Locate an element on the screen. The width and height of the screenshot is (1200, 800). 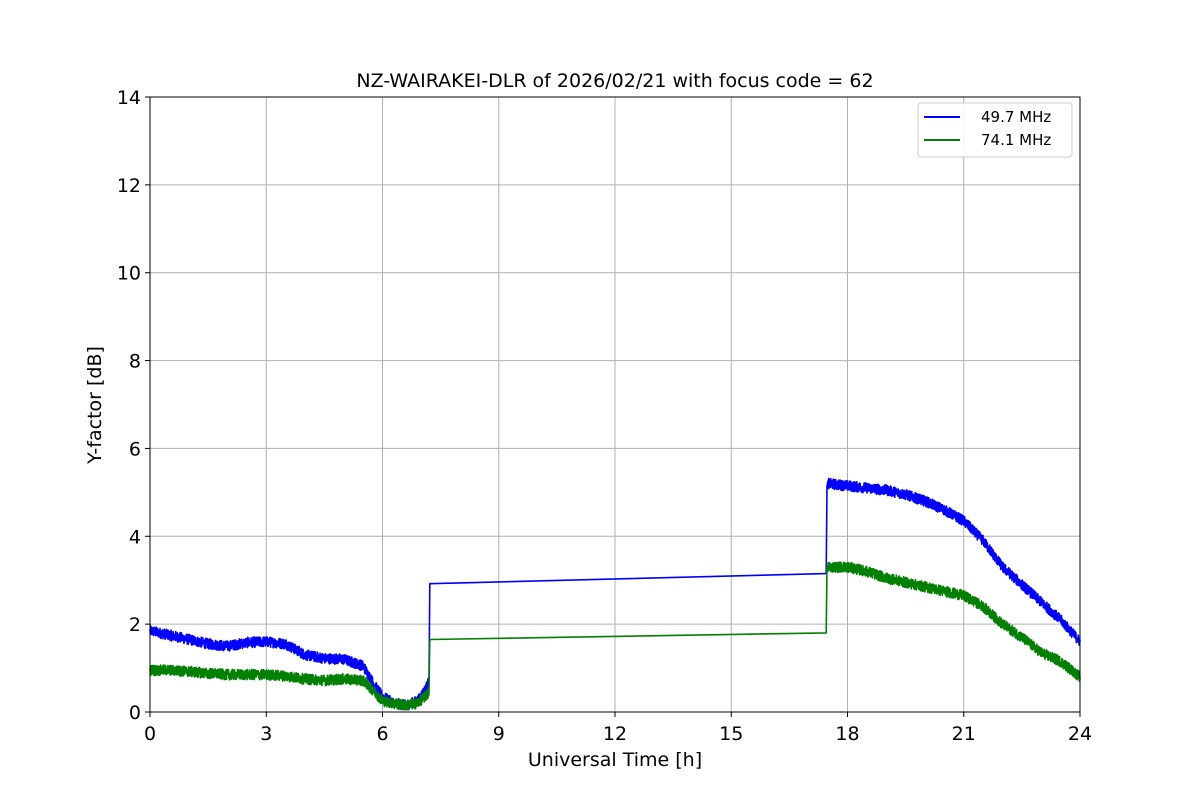
y-tick-label: 8 is located at coordinates (135, 362).